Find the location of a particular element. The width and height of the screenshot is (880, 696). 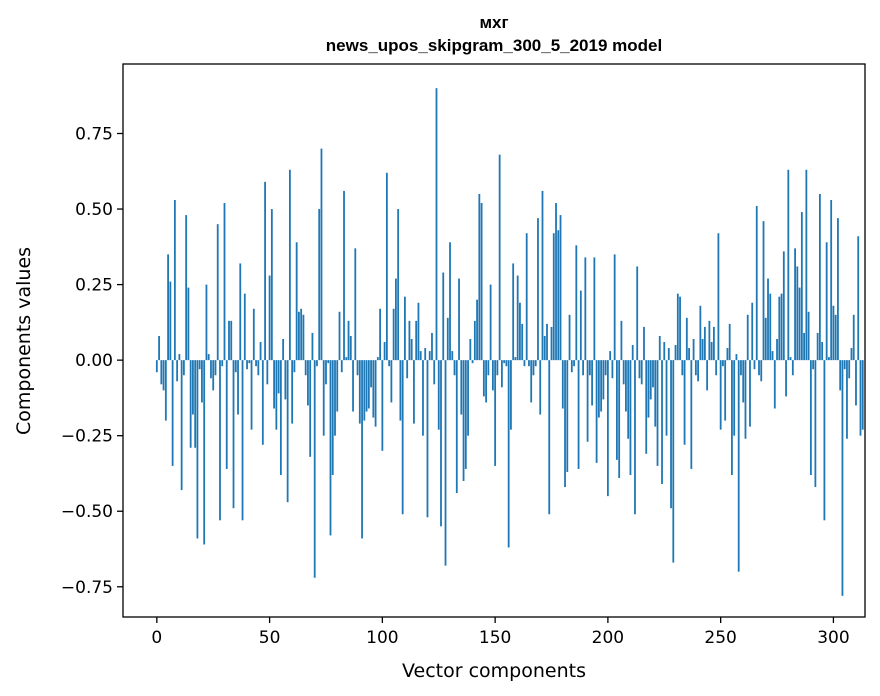

x-tick-label: 0 is located at coordinates (156, 638).